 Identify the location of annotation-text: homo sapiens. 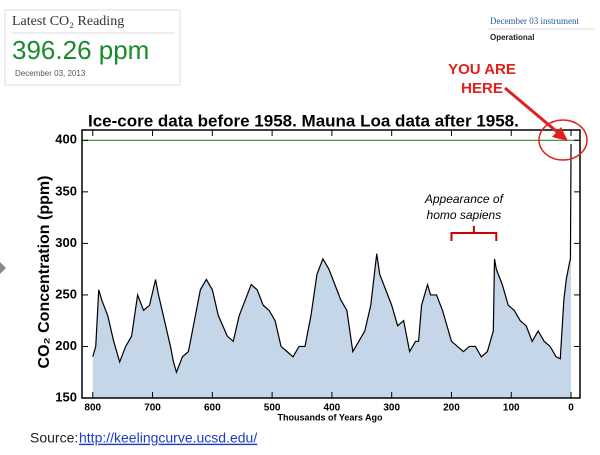
(464, 215).